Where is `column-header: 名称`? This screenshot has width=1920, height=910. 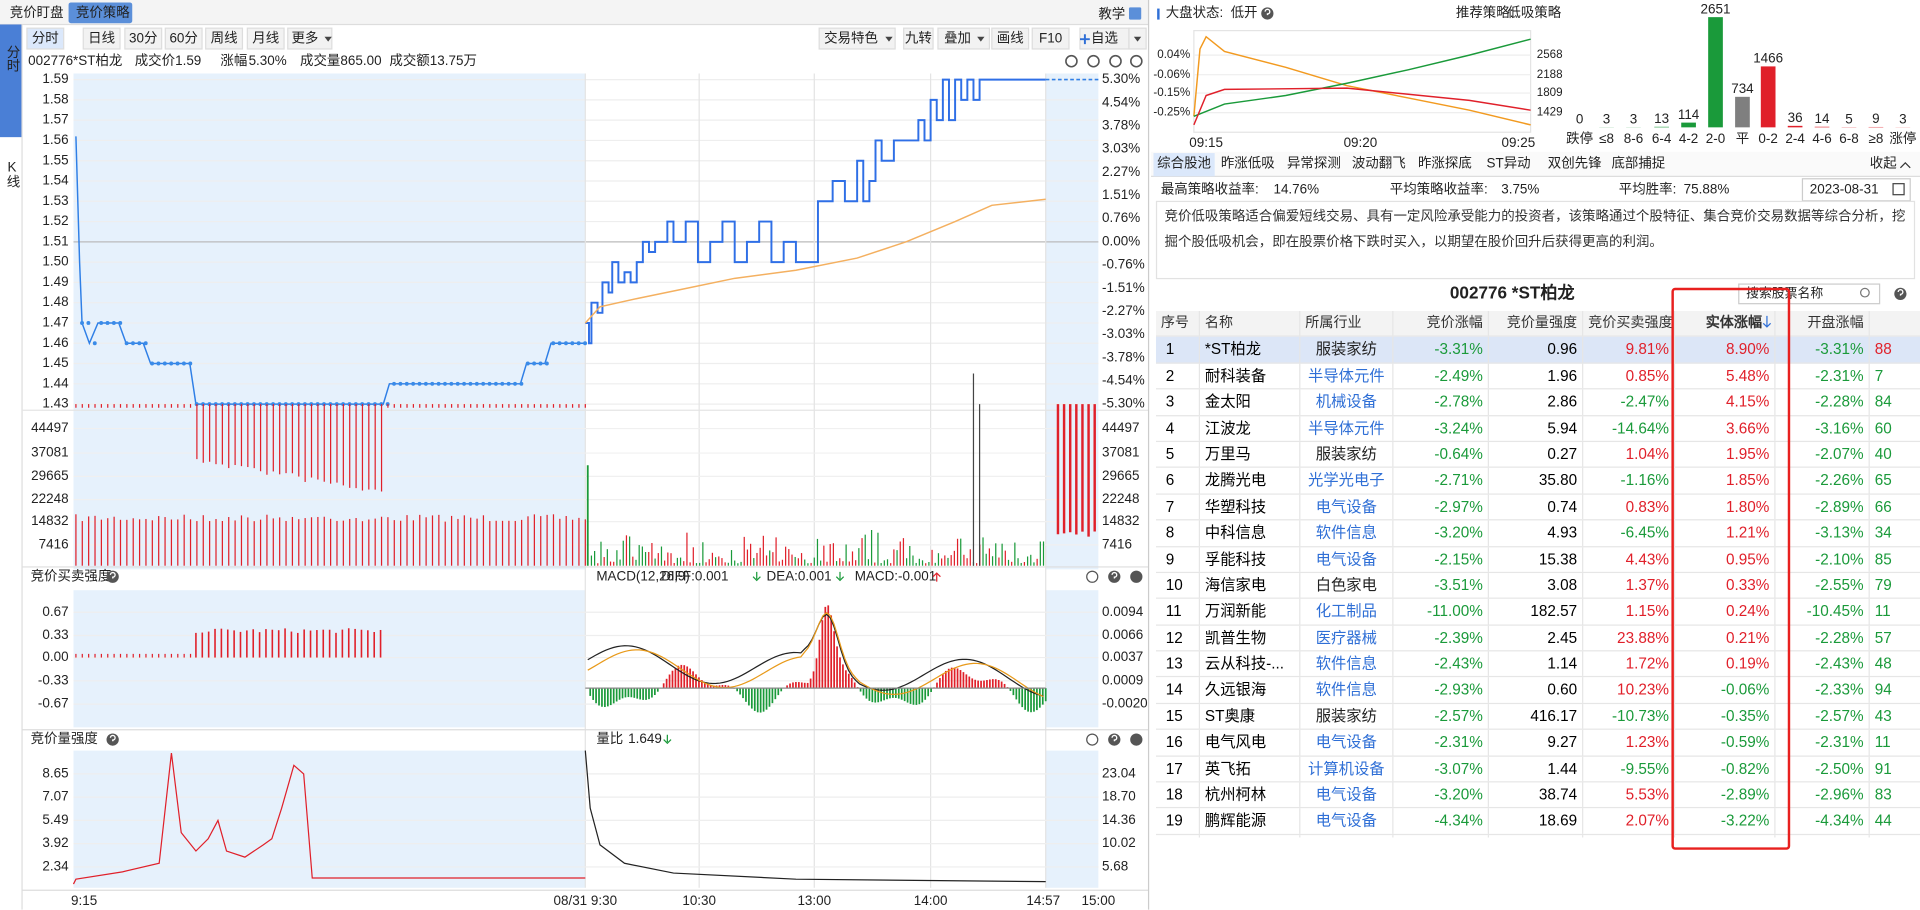 column-header: 名称 is located at coordinates (1250, 323).